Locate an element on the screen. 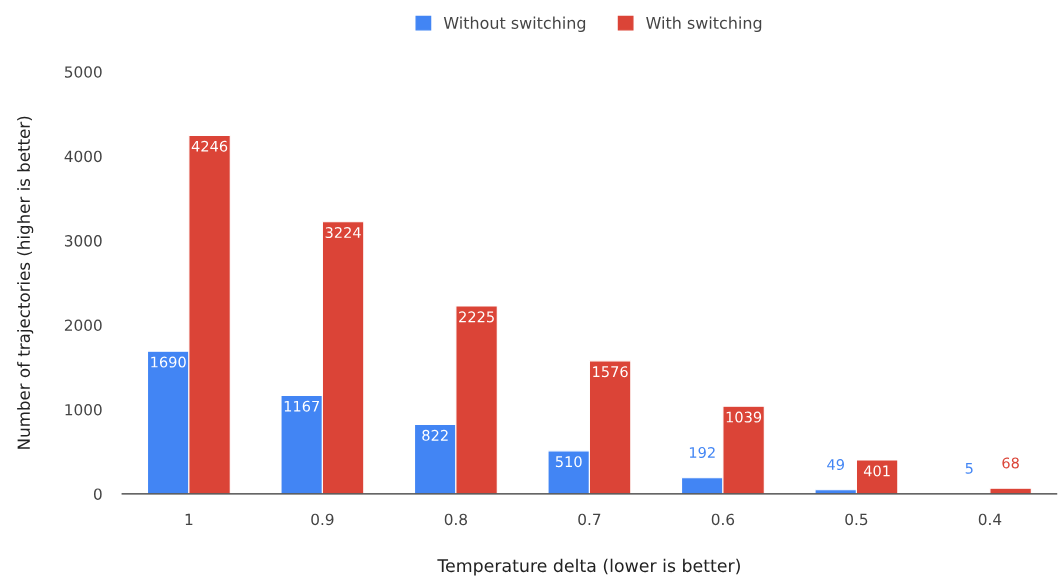 This screenshot has height=588, width=1062. data-label: 5 is located at coordinates (969, 468).